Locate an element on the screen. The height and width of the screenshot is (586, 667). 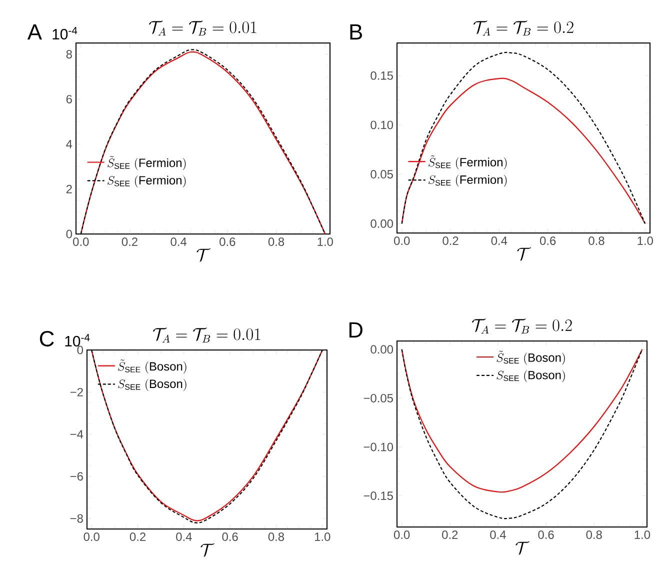
y-tick-label: 8 is located at coordinates (69, 54).